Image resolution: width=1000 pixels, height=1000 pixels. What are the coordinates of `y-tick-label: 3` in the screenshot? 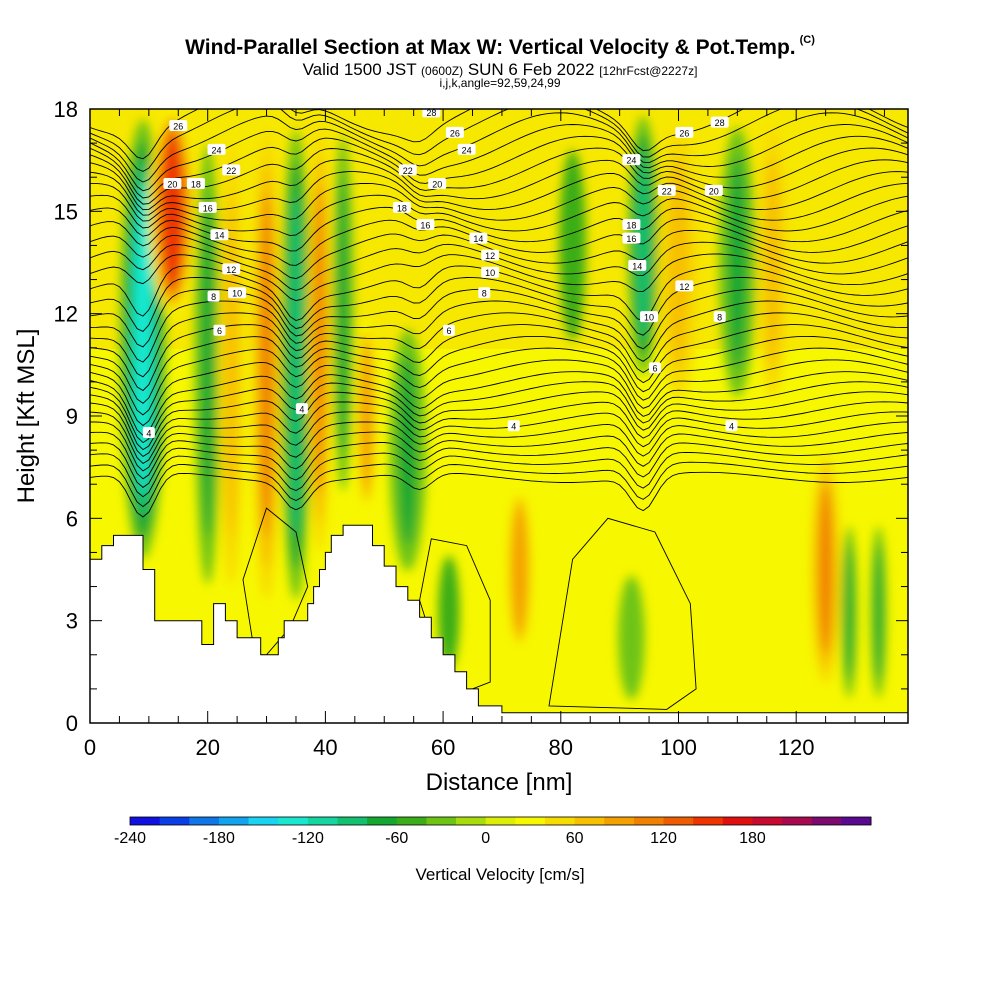 It's located at (72, 621).